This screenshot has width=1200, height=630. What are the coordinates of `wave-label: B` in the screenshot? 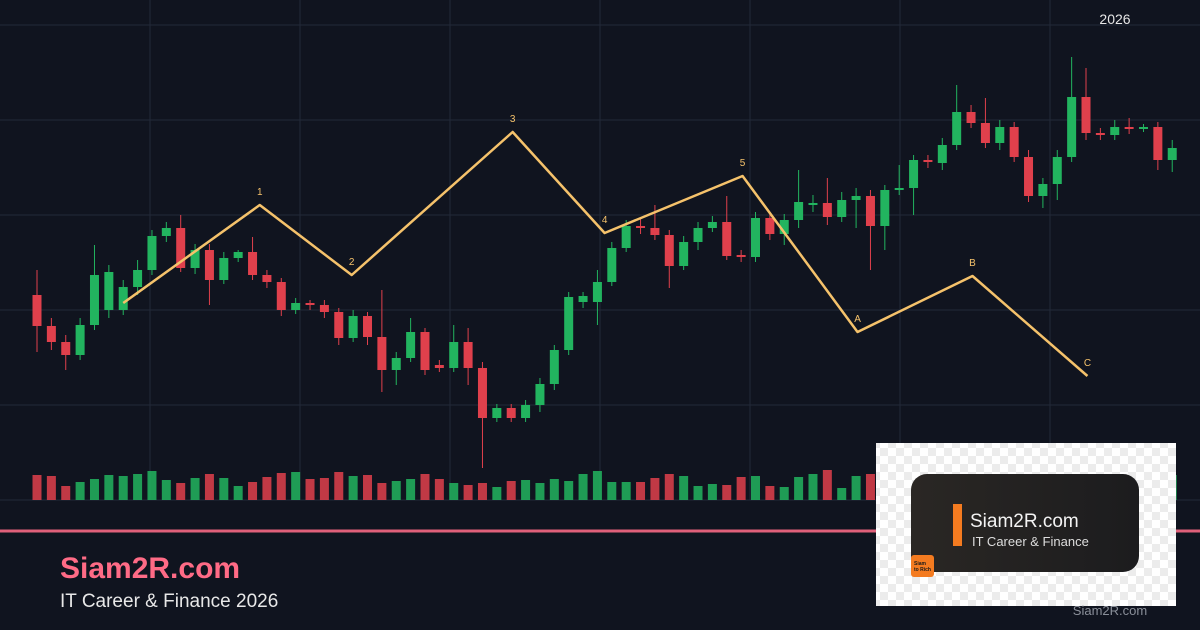 It's located at (972, 263).